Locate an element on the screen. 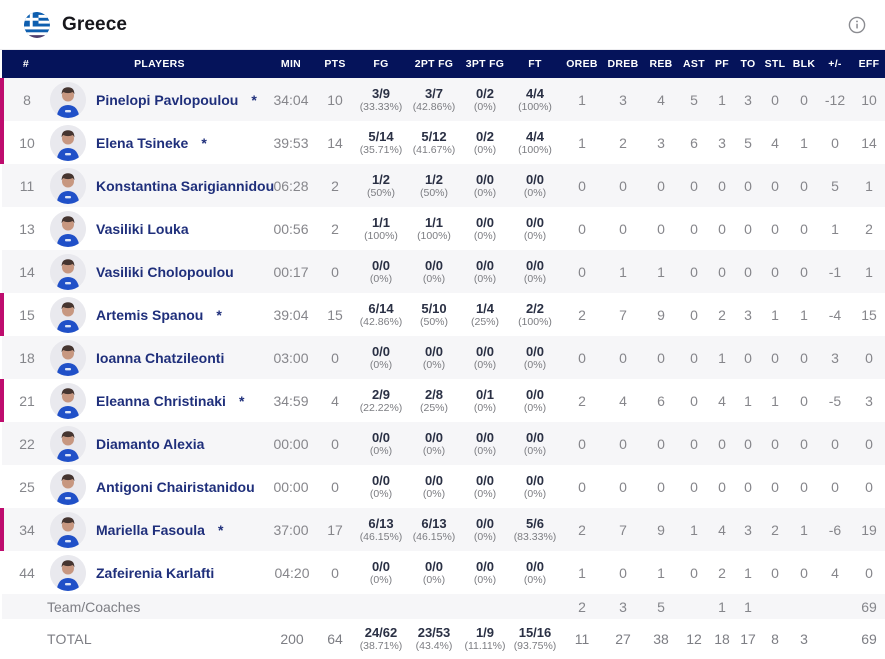 Image resolution: width=885 pixels, height=659 pixels. stat-reb: 9 is located at coordinates (661, 314).